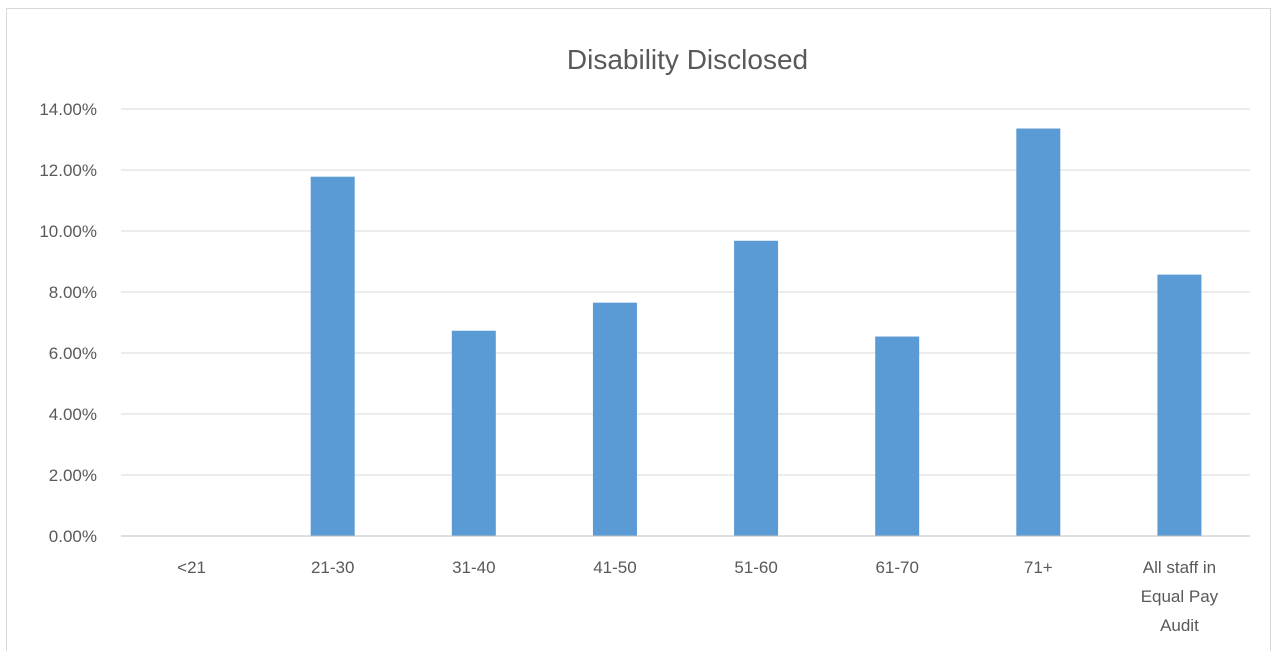 This screenshot has height=652, width=1277. I want to click on x-category-label-line: Equal Pay, so click(1180, 596).